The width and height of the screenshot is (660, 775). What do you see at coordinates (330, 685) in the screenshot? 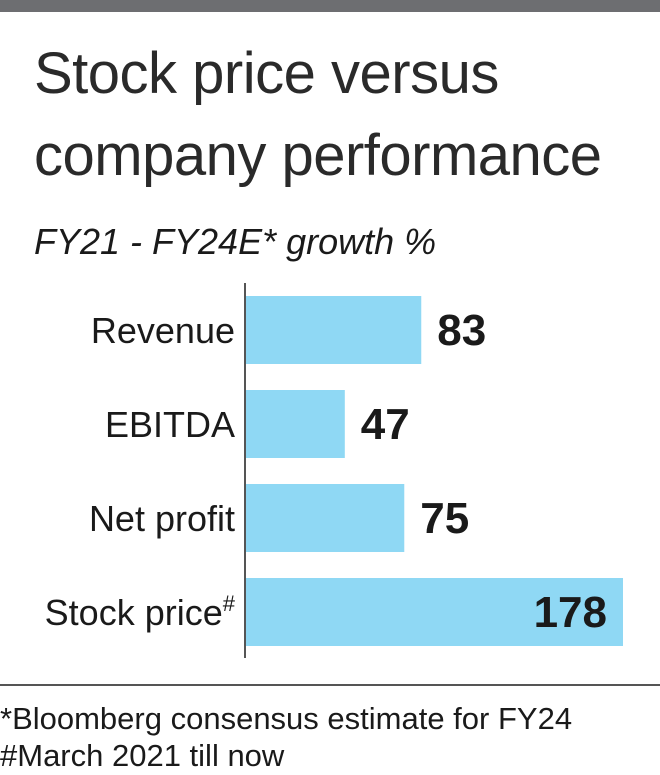
I see `footnote-divider` at bounding box center [330, 685].